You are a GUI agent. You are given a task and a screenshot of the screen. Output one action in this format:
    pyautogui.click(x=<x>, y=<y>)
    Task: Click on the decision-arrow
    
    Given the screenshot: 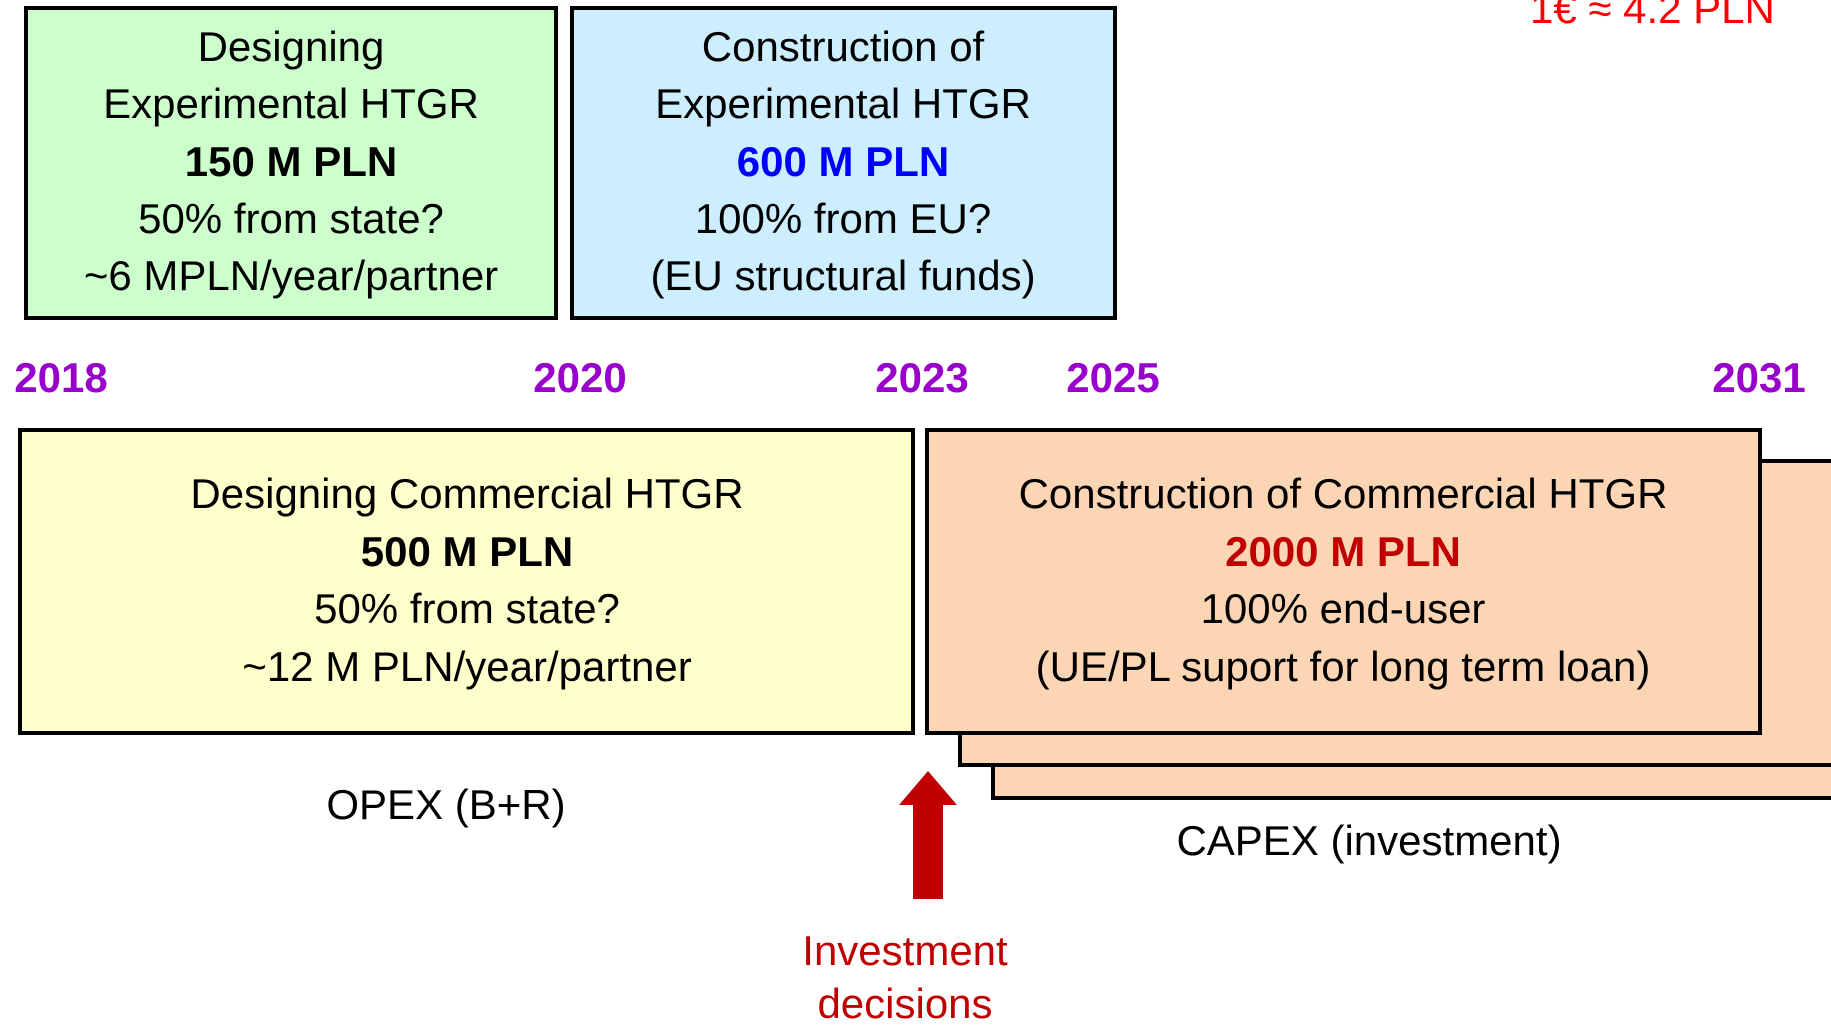 What is the action you would take?
    pyautogui.click(x=928, y=835)
    